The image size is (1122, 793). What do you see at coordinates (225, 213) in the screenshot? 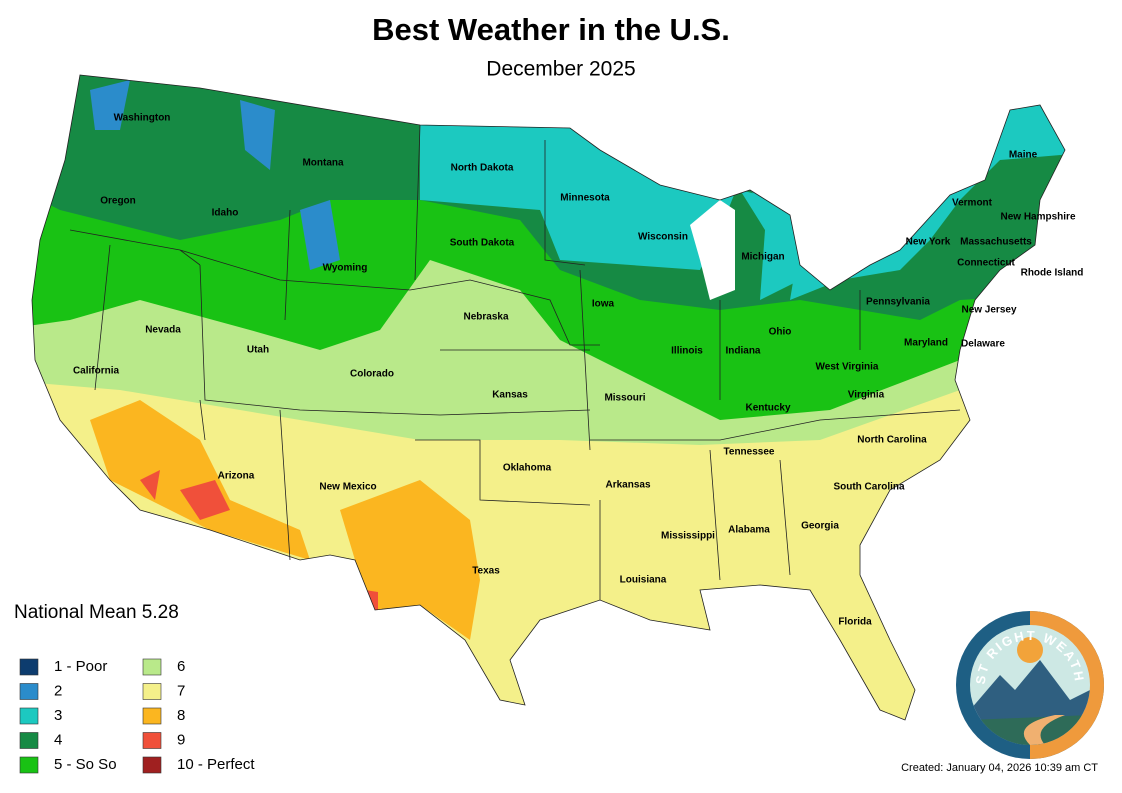
I see `state-label: Idaho` at bounding box center [225, 213].